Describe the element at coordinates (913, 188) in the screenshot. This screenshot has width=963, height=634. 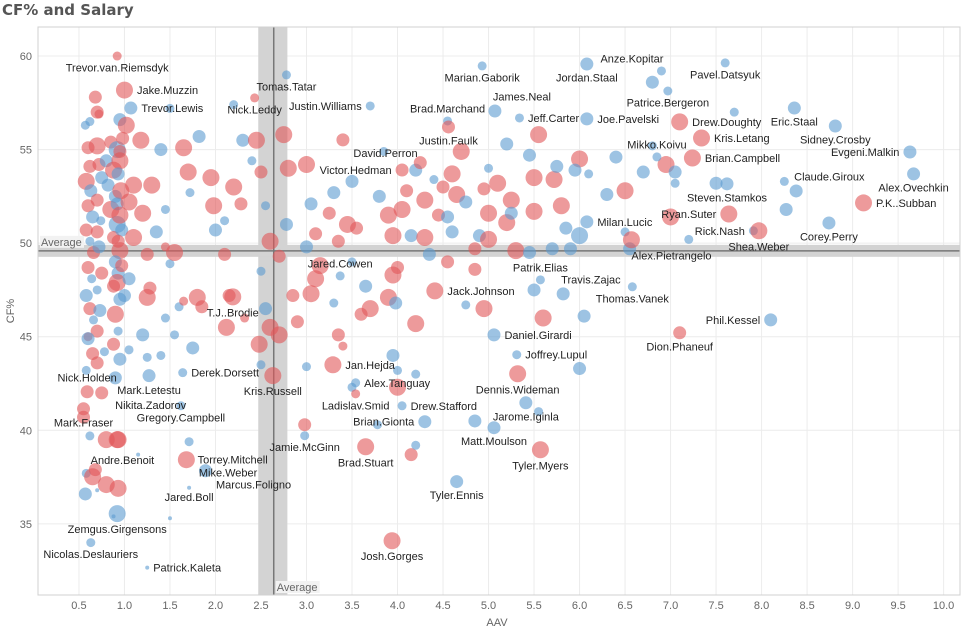
I see `point-label: Alex.Ovechkin` at that location.